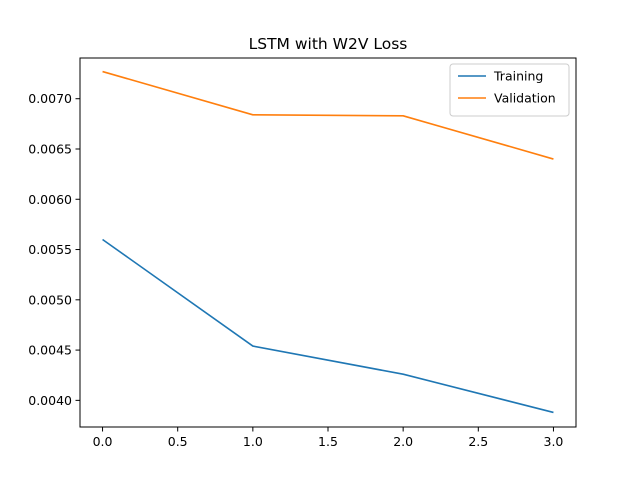  Describe the element at coordinates (50, 148) in the screenshot. I see `y-tick-label: 0.0065` at that location.